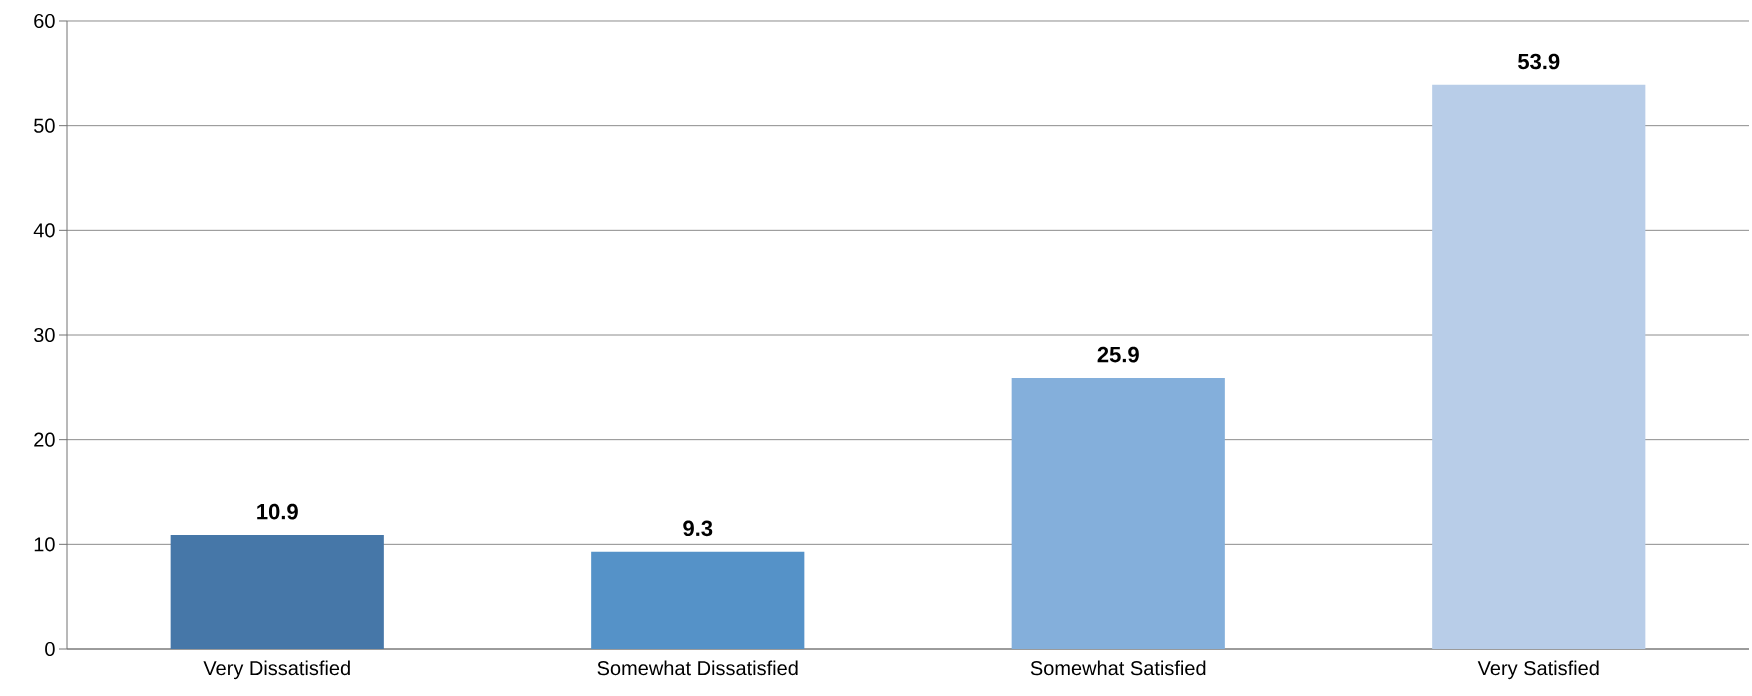 This screenshot has width=1752, height=696. I want to click on data-label: 9.3, so click(698, 528).